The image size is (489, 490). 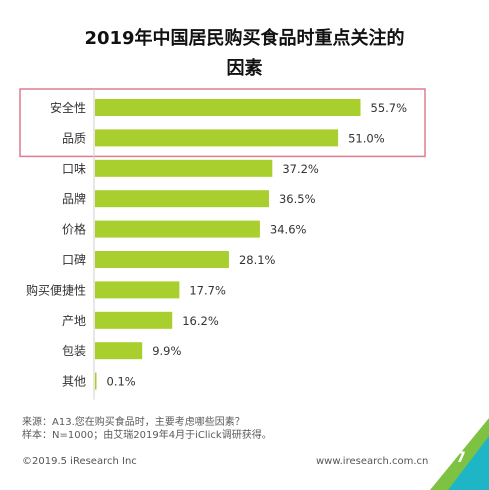 I want to click on value-label: 51.0%, so click(x=366, y=138).